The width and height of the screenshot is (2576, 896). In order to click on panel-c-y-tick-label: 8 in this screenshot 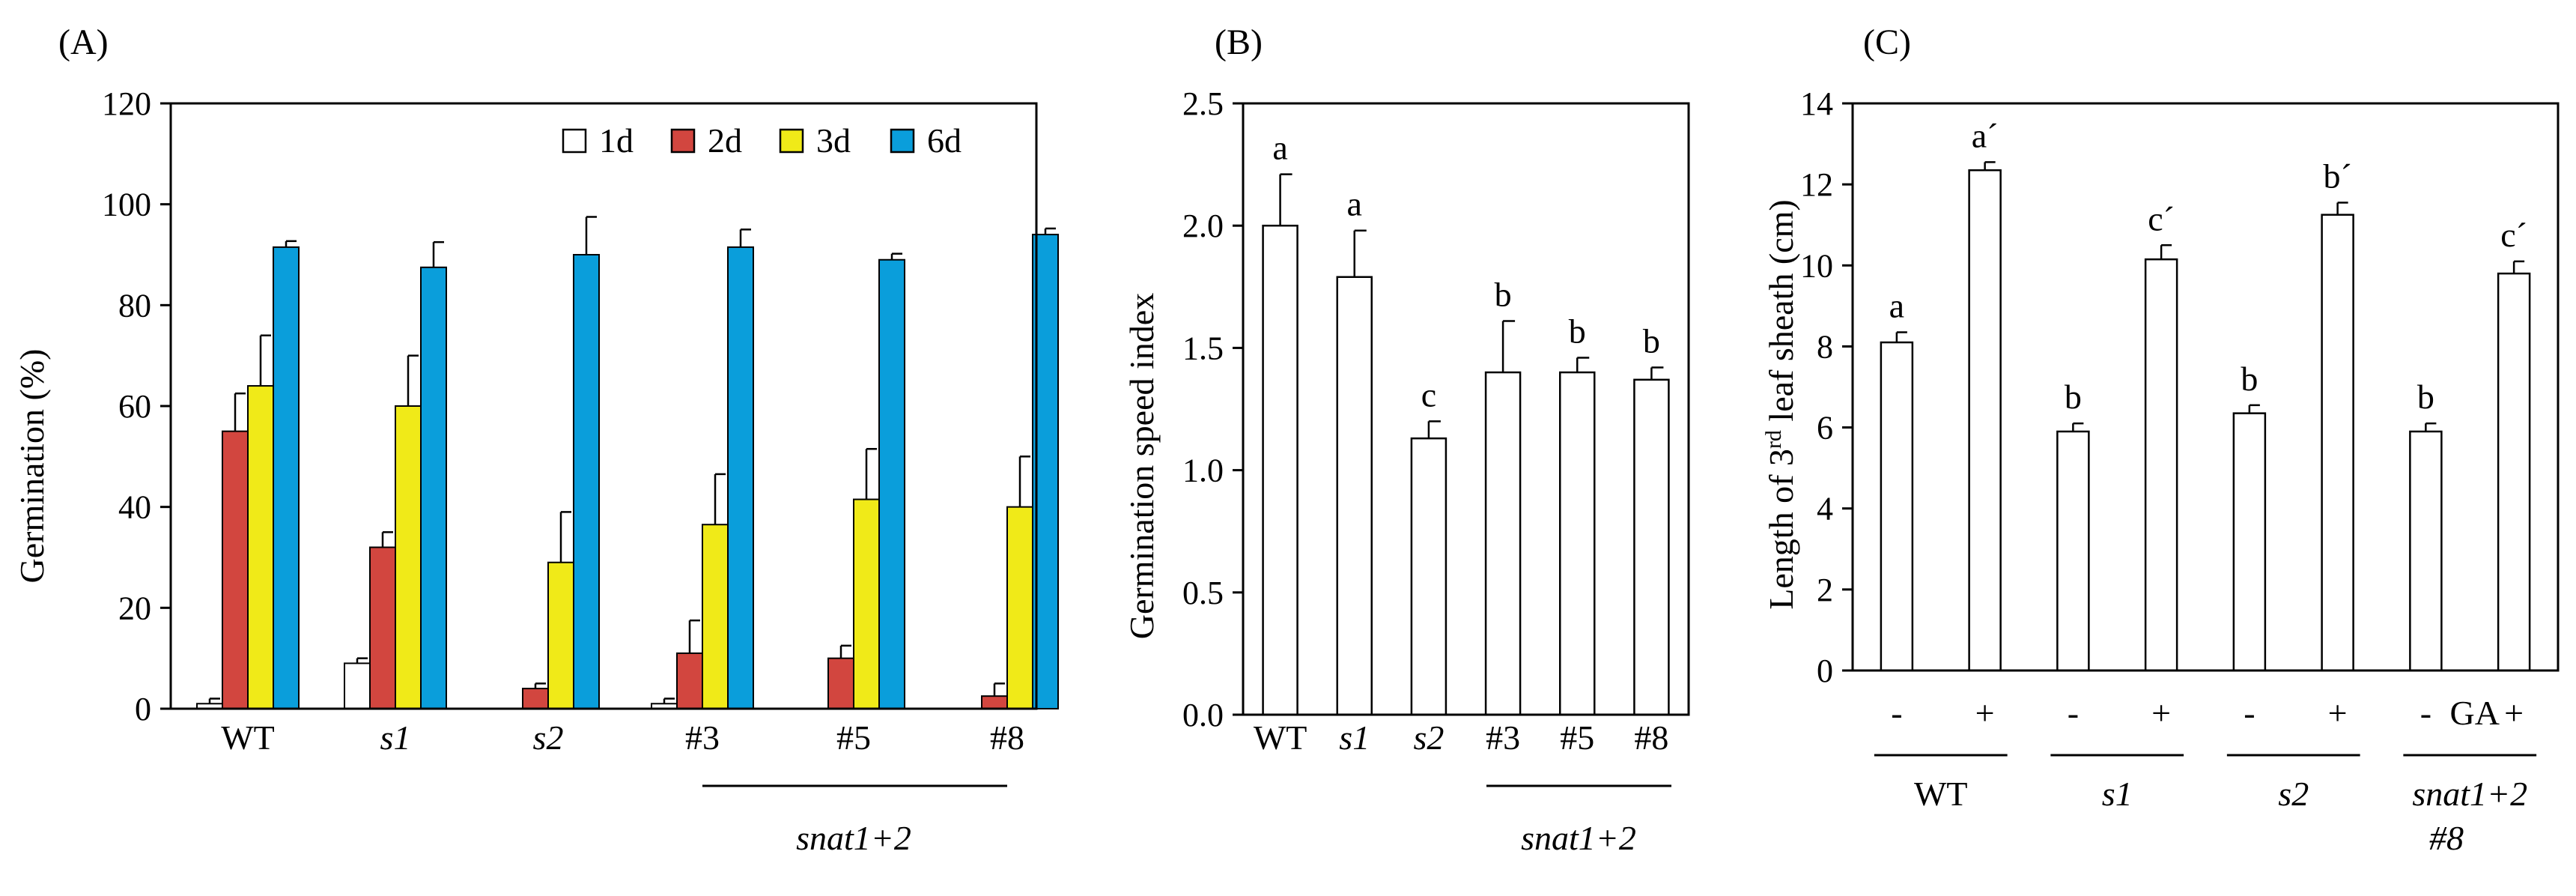, I will do `click(1825, 346)`.